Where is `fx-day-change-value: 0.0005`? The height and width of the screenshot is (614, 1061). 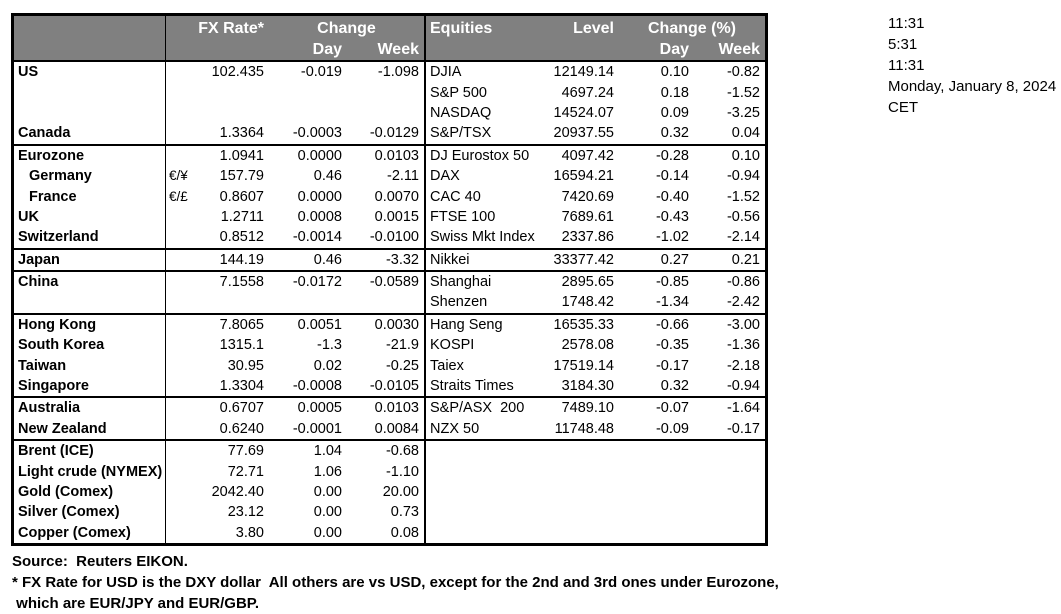
fx-day-change-value: 0.0005 is located at coordinates (319, 408).